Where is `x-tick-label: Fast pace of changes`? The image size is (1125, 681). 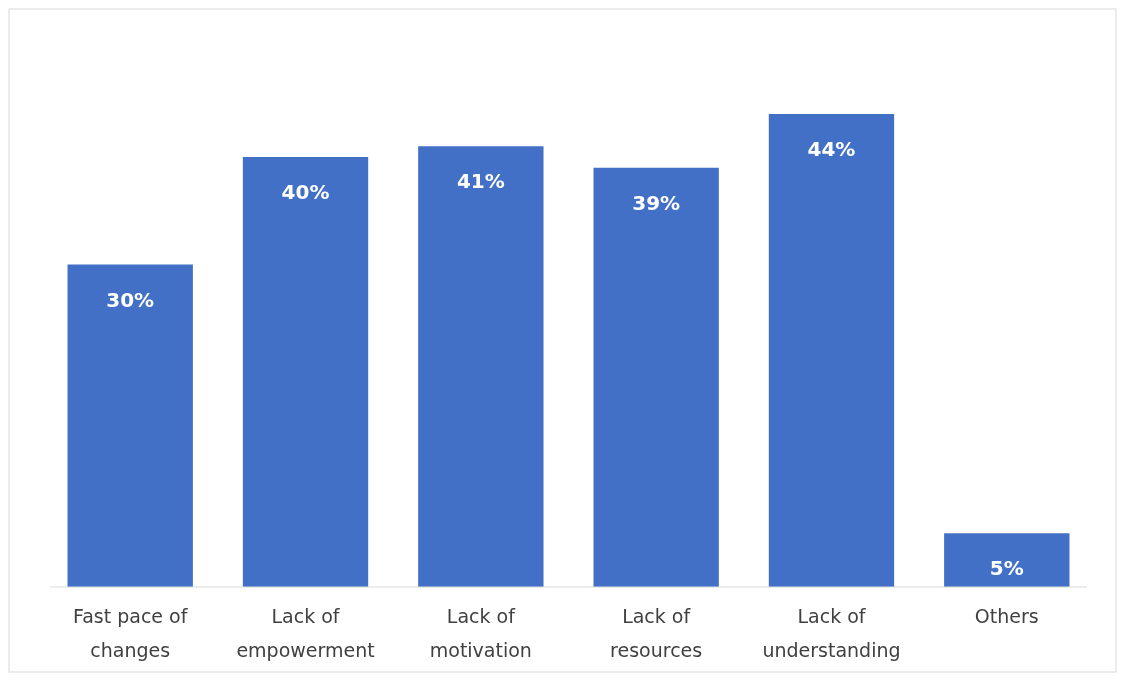
x-tick-label: Fast pace of changes is located at coordinates (131, 633).